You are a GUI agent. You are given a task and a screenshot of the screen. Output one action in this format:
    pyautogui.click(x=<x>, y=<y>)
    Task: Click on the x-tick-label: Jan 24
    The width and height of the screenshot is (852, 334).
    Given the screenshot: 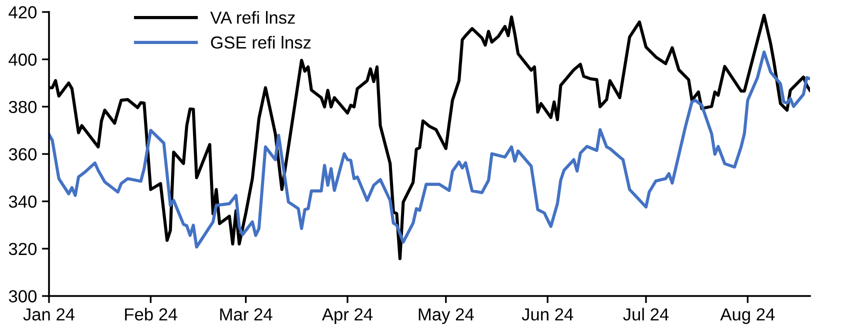 What is the action you would take?
    pyautogui.click(x=49, y=314)
    